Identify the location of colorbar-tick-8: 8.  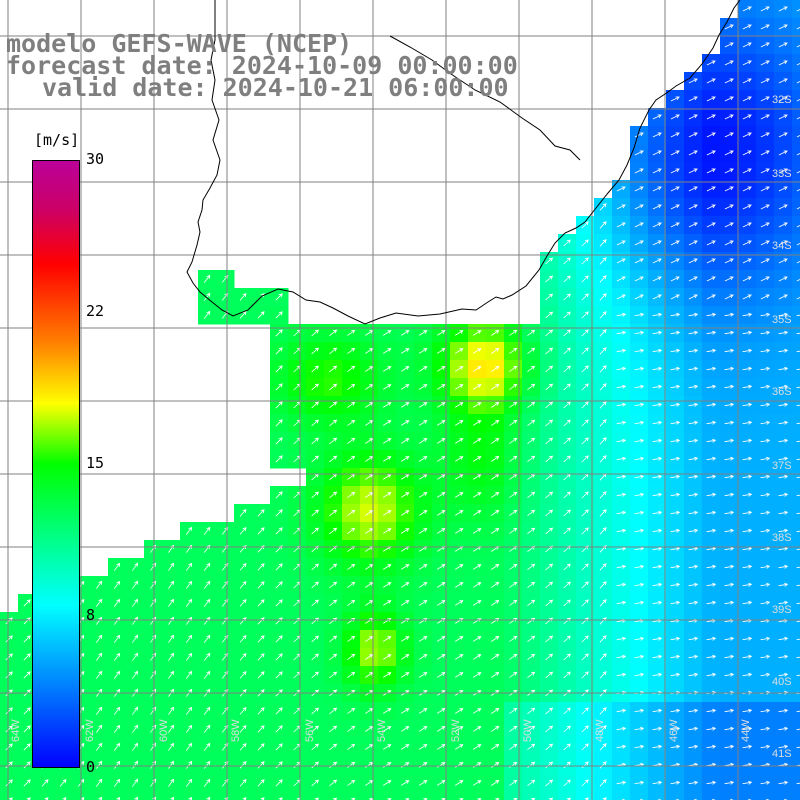
(91, 615).